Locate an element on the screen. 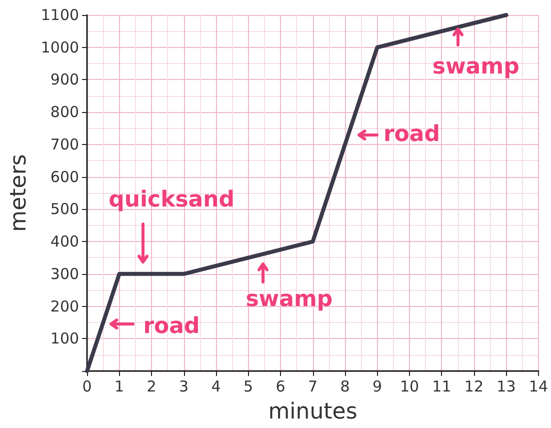 The image size is (551, 428). y-tick-label: 400 is located at coordinates (65, 241).